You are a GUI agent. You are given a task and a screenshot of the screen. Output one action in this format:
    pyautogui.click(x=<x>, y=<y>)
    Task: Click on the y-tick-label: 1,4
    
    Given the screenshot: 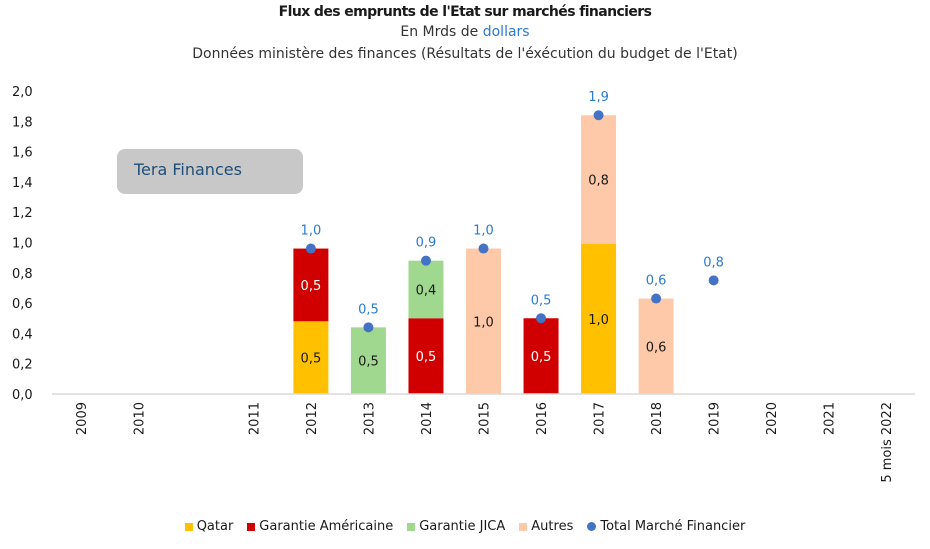 What is the action you would take?
    pyautogui.click(x=22, y=183)
    